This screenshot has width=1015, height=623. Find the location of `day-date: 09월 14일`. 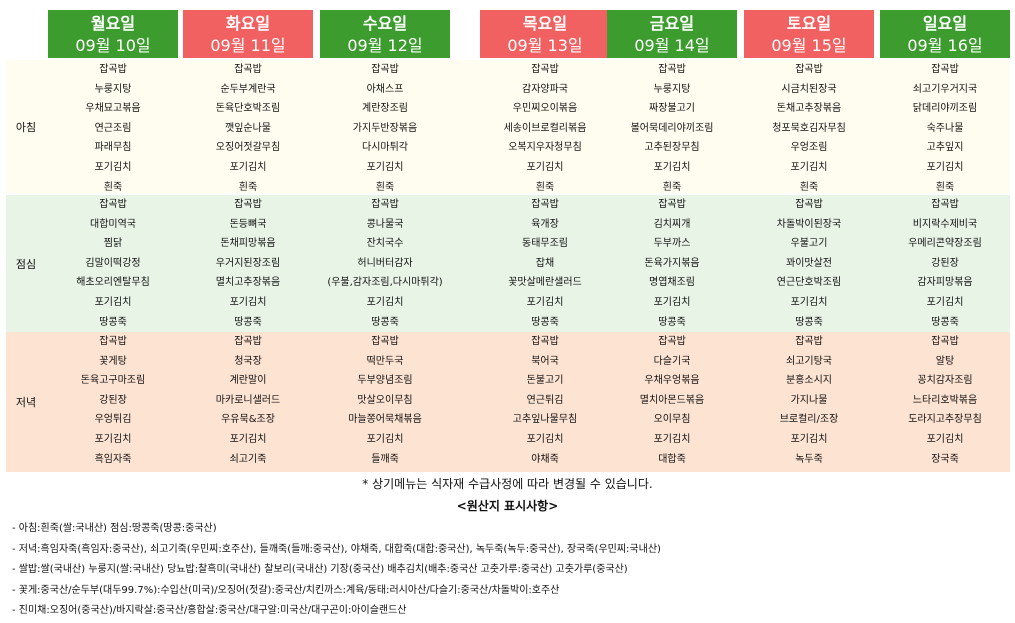

day-date: 09월 14일 is located at coordinates (672, 45).